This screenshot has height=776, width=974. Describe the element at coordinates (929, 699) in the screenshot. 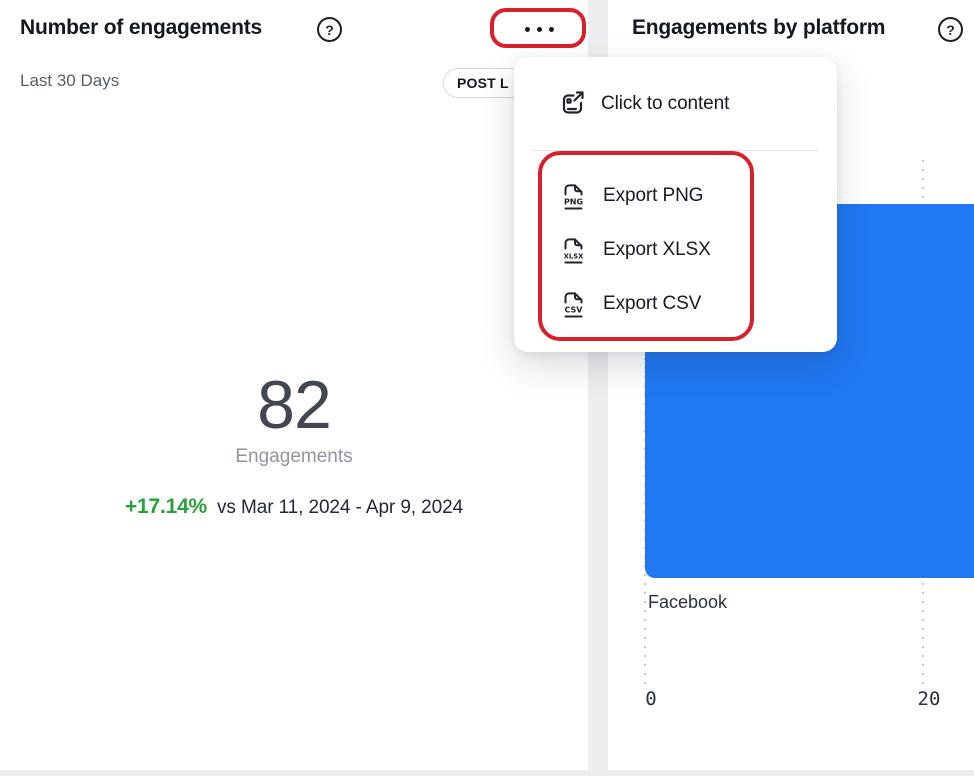

I see `x-axis-tick-20: 20` at that location.